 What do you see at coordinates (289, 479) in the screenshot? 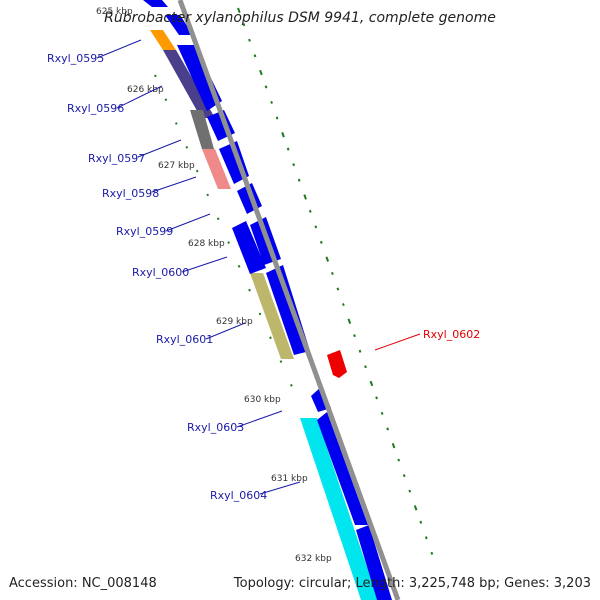
I see `kbp-label: 631 kbp` at bounding box center [289, 479].